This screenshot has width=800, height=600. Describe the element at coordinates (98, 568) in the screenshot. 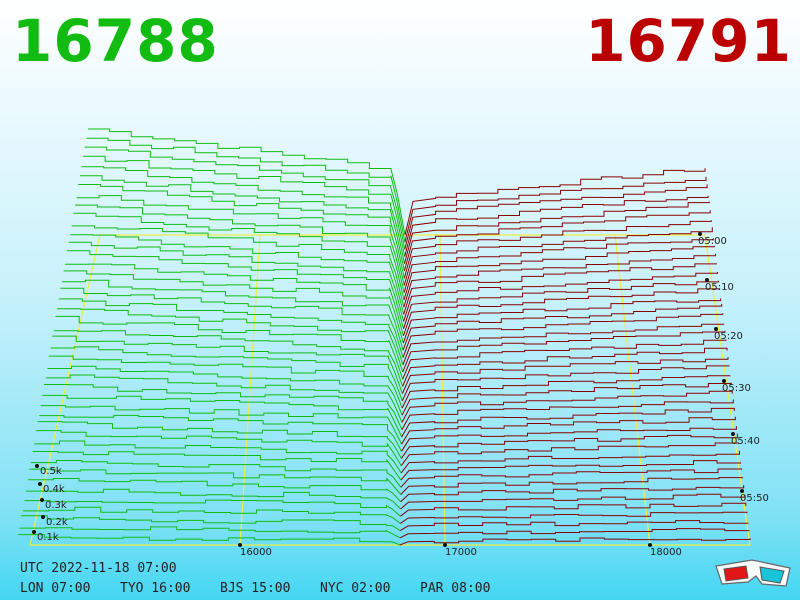

I see `utc-time: UTC 2022-11-18 07:00` at that location.